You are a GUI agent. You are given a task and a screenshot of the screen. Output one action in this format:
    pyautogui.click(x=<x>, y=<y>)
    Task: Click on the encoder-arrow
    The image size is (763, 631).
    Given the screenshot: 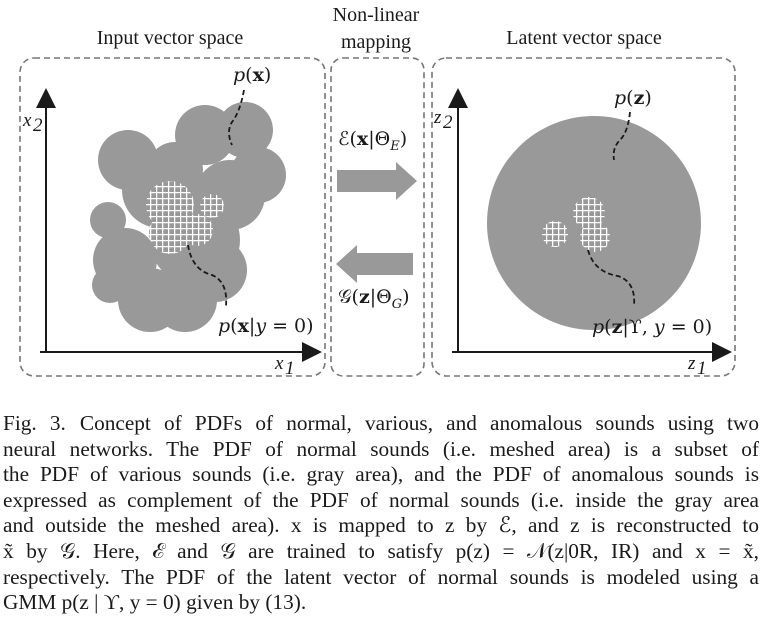 What is the action you would take?
    pyautogui.click(x=377, y=181)
    